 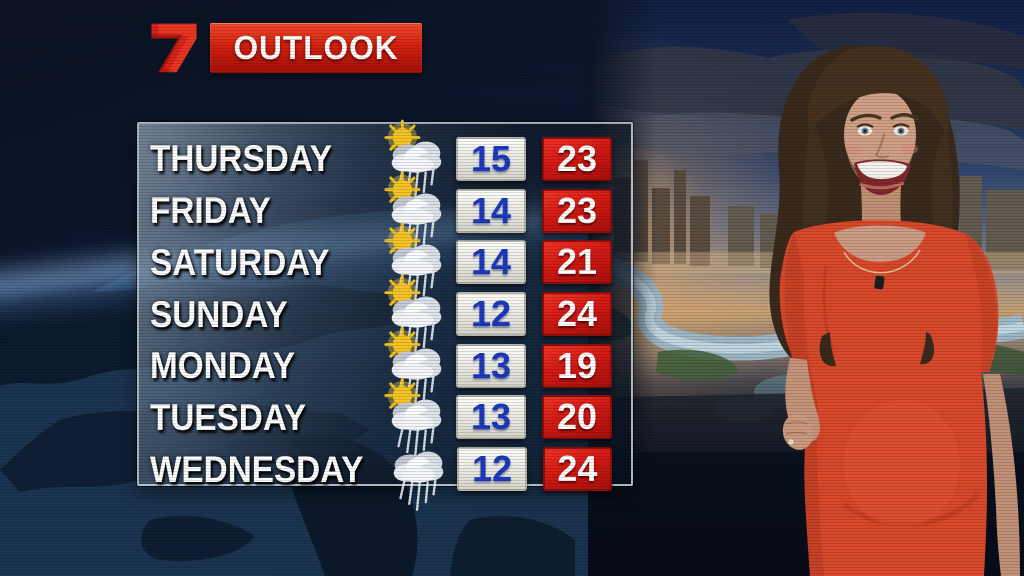 I want to click on forecast-row: FRIDAY 14 23, so click(x=385, y=212).